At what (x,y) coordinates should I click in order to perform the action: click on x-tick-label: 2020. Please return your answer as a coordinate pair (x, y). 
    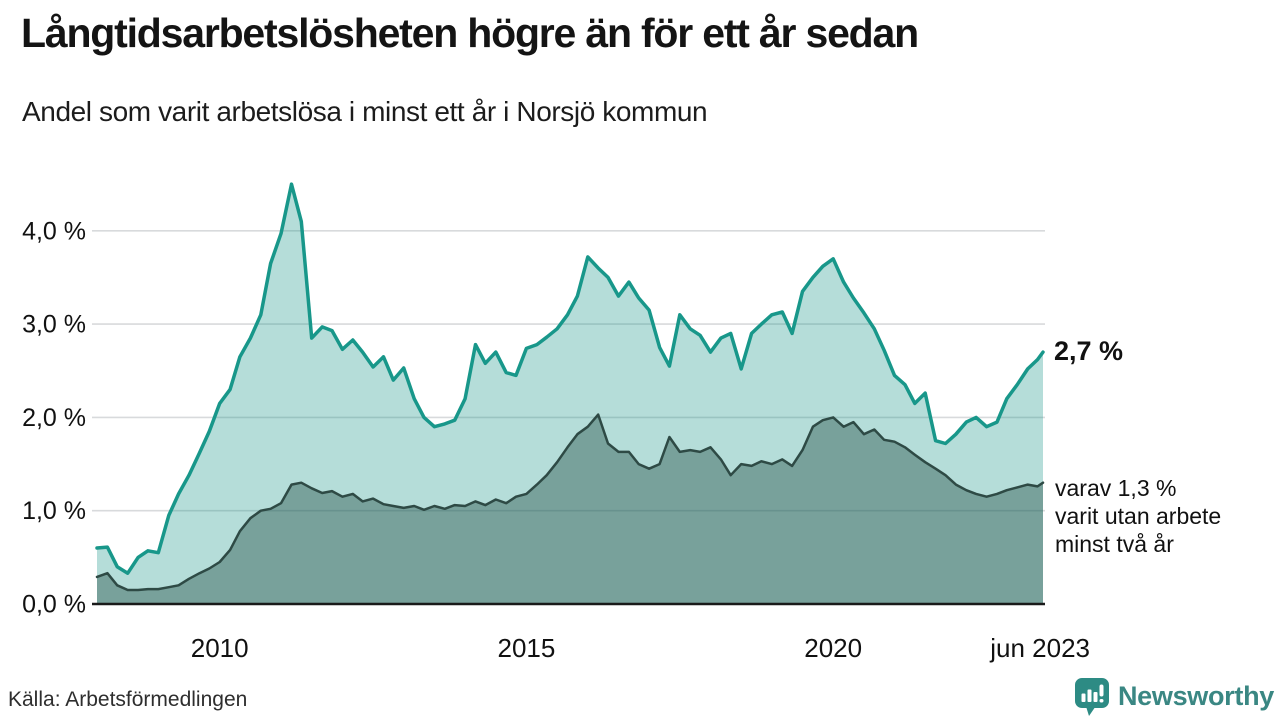
    Looking at the image, I should click on (833, 648).